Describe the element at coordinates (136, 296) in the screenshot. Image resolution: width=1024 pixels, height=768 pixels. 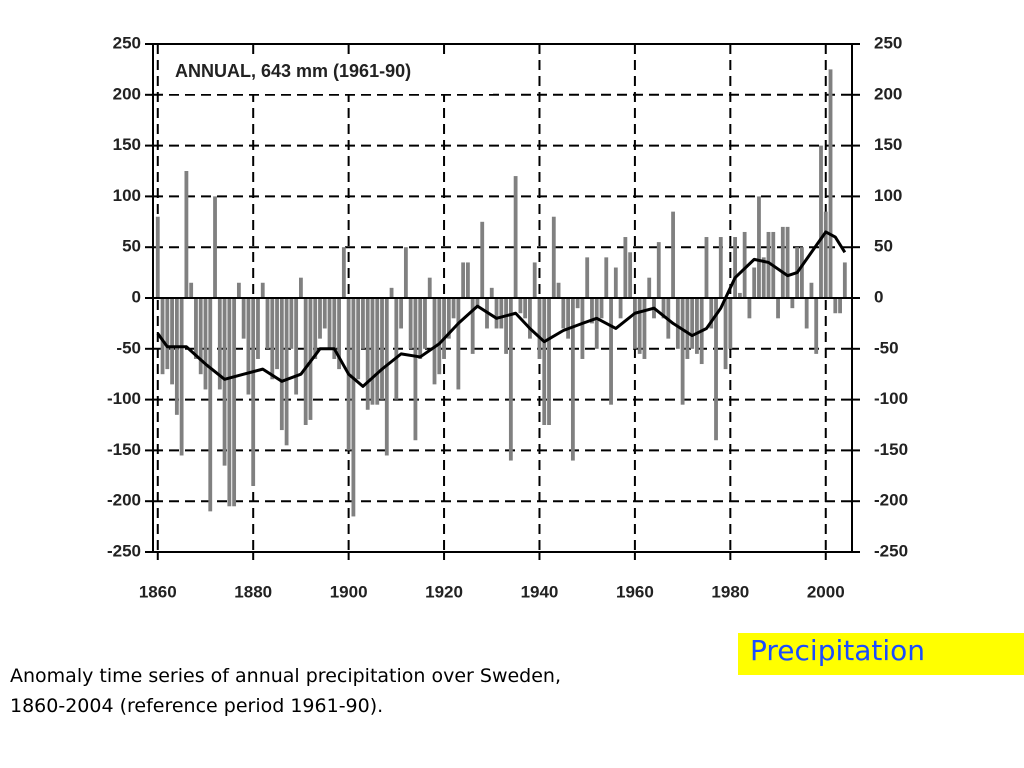
I see `y-tick-label: 0` at that location.